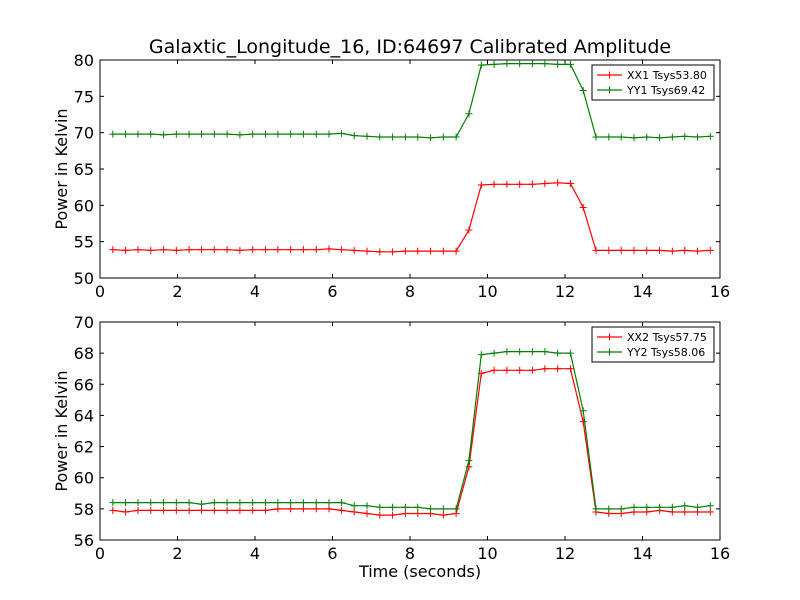 Image resolution: width=800 pixels, height=600 pixels. Describe the element at coordinates (100, 291) in the screenshot. I see `x-tick-label: 0` at that location.